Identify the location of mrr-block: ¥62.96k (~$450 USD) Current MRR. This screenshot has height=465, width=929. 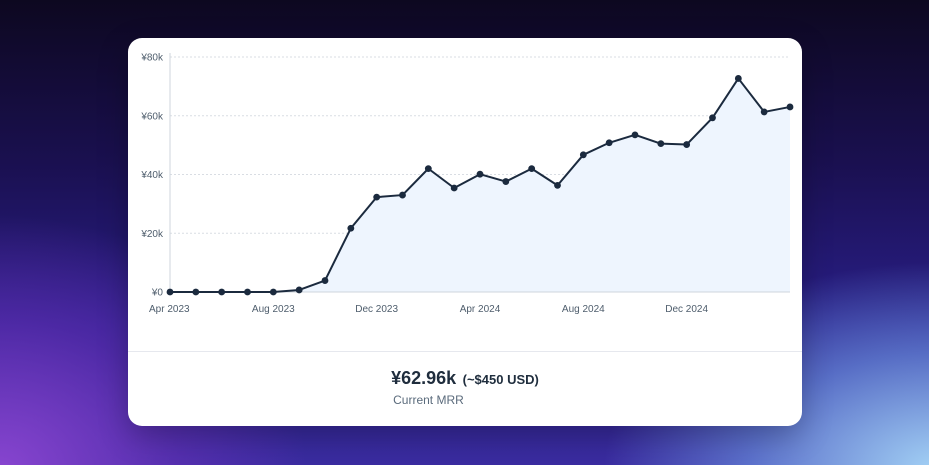
(465, 387).